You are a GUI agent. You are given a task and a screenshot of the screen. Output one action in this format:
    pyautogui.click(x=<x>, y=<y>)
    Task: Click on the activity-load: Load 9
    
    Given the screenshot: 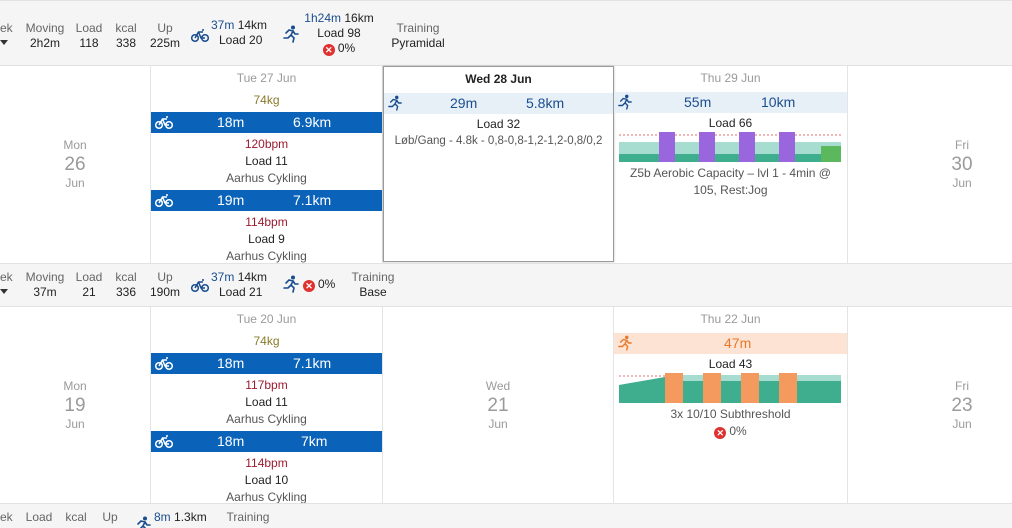 What is the action you would take?
    pyautogui.click(x=266, y=239)
    